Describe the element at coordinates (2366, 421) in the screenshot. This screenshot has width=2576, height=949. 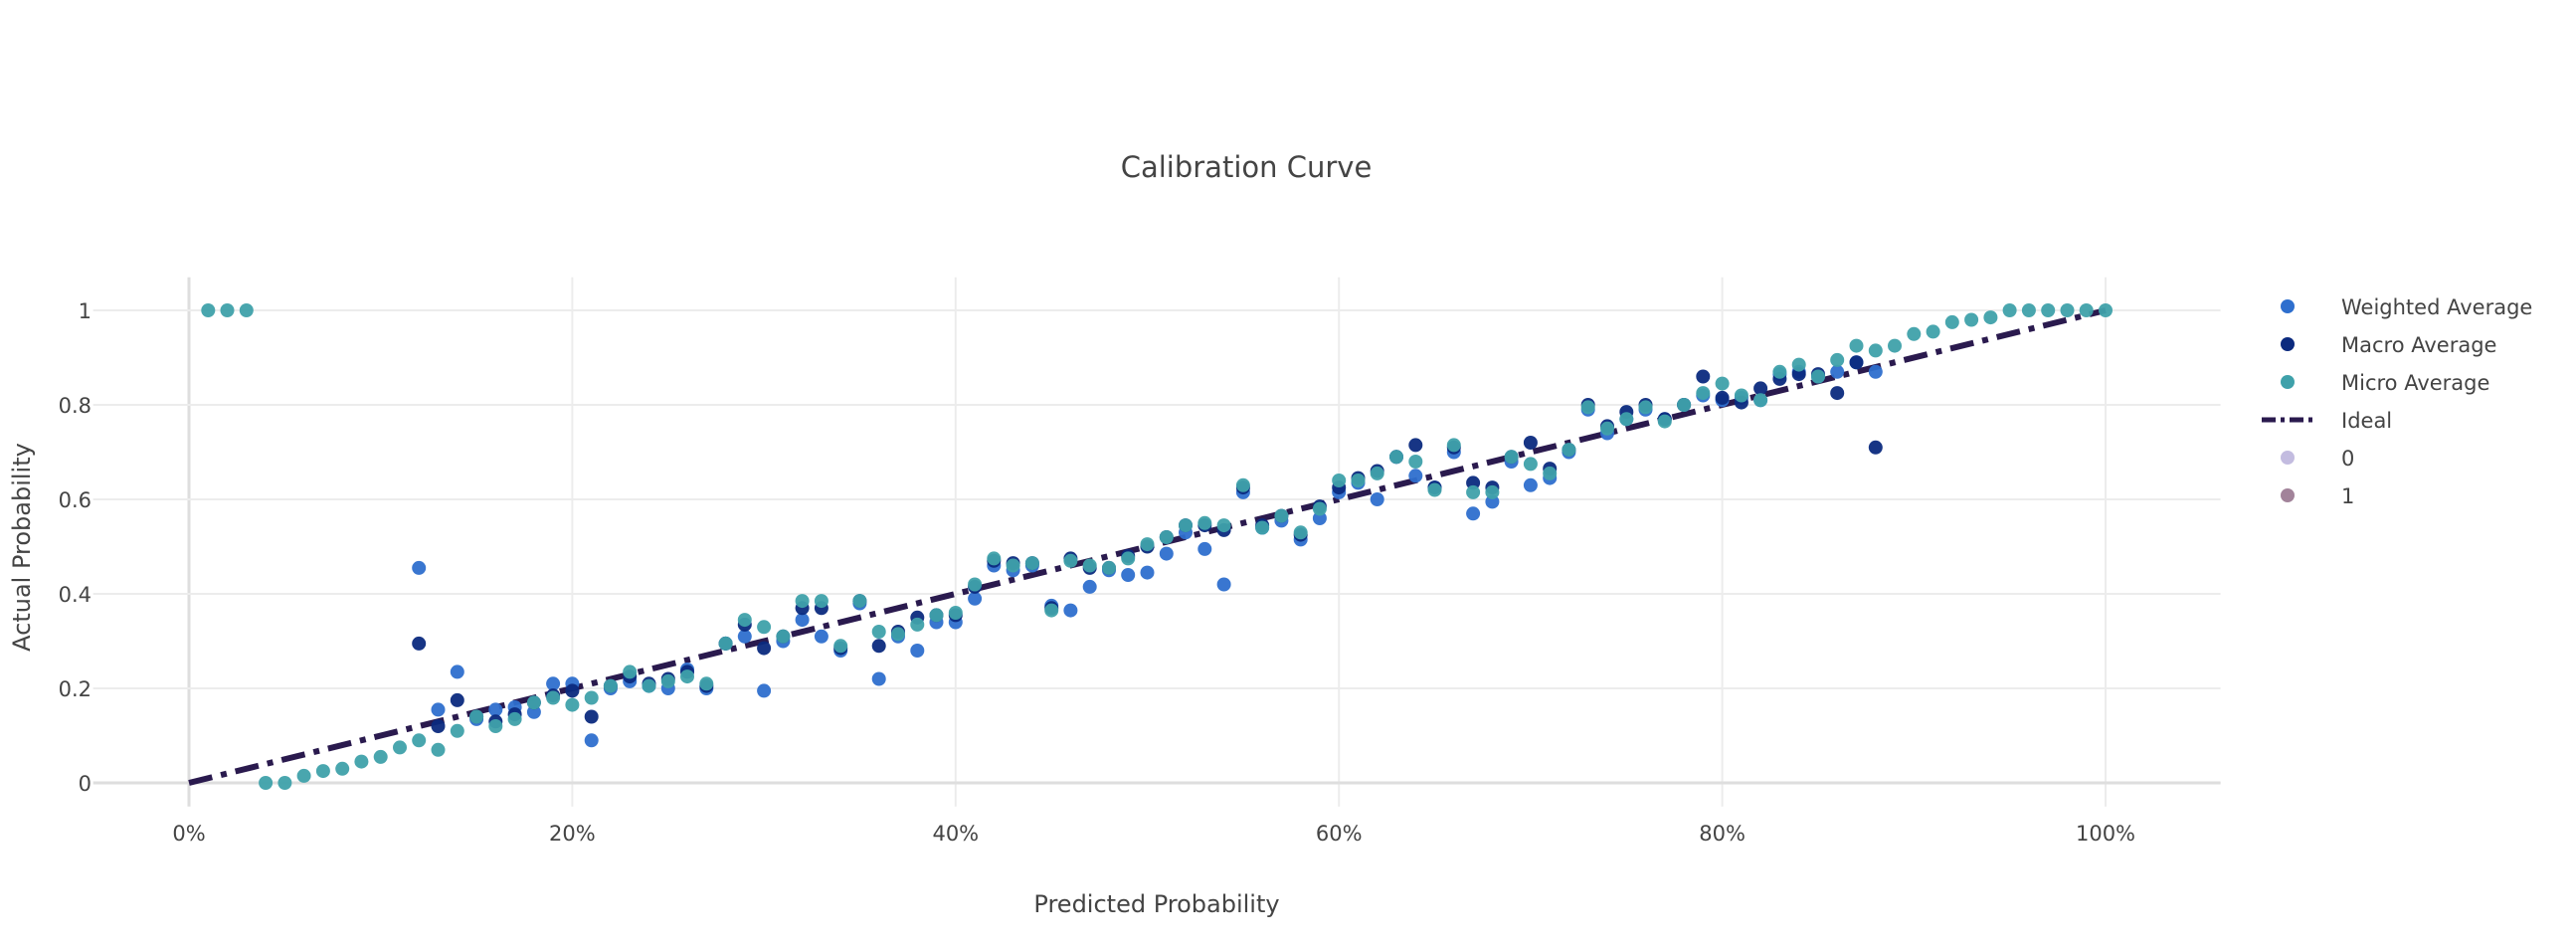
I see `legend-label: Ideal` at that location.